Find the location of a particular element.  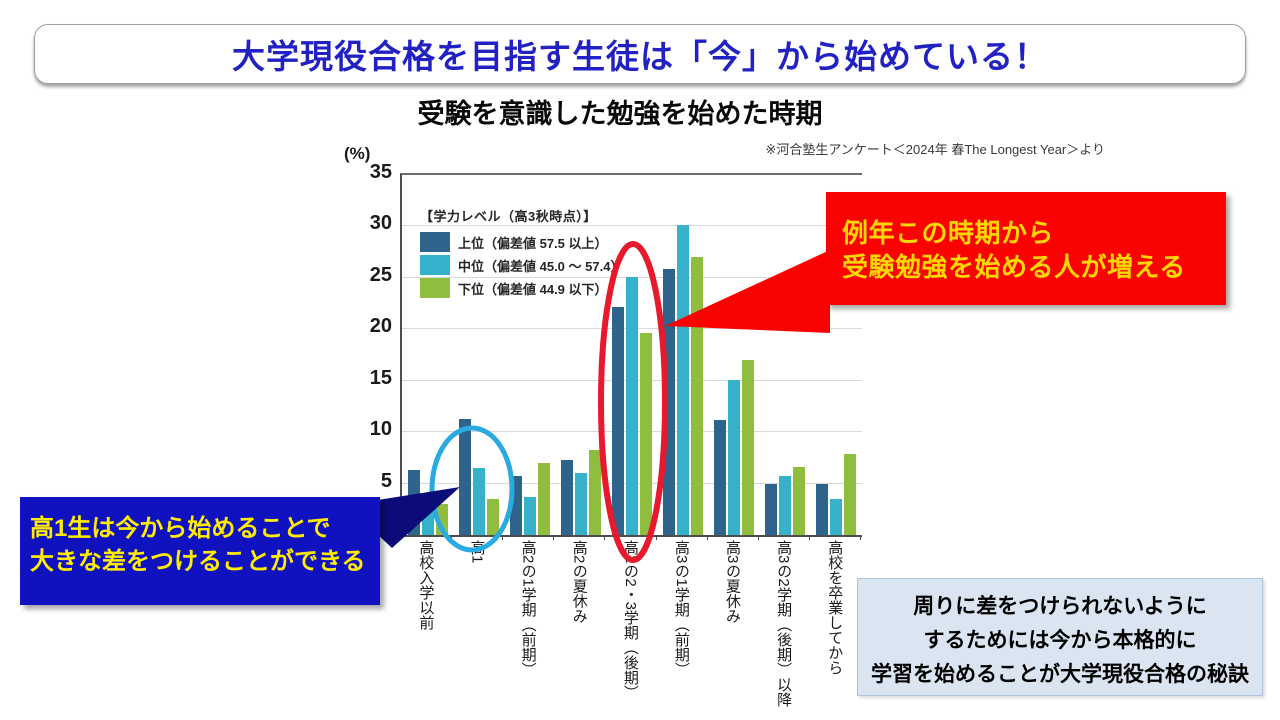

slide-title: 大学現役合格を目指す生徒は「今」から始めている！ is located at coordinates (640, 56).